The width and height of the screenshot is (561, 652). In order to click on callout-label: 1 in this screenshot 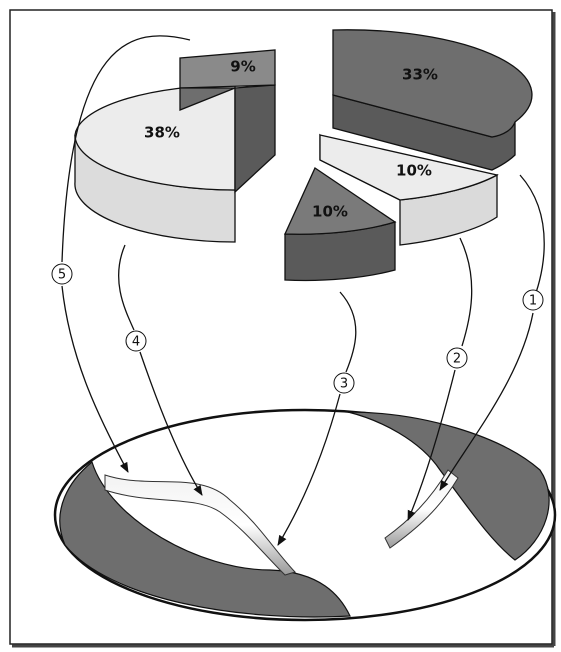, I will do `click(533, 301)`.